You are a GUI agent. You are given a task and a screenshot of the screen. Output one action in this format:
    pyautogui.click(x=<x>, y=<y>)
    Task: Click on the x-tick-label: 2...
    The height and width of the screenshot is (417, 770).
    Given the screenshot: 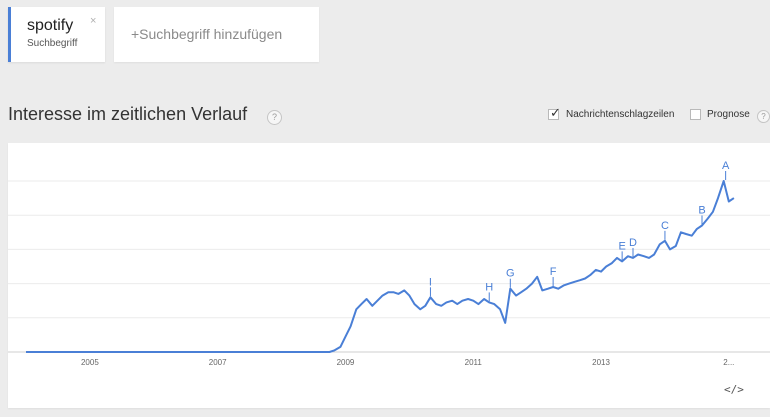 What is the action you would take?
    pyautogui.click(x=728, y=362)
    